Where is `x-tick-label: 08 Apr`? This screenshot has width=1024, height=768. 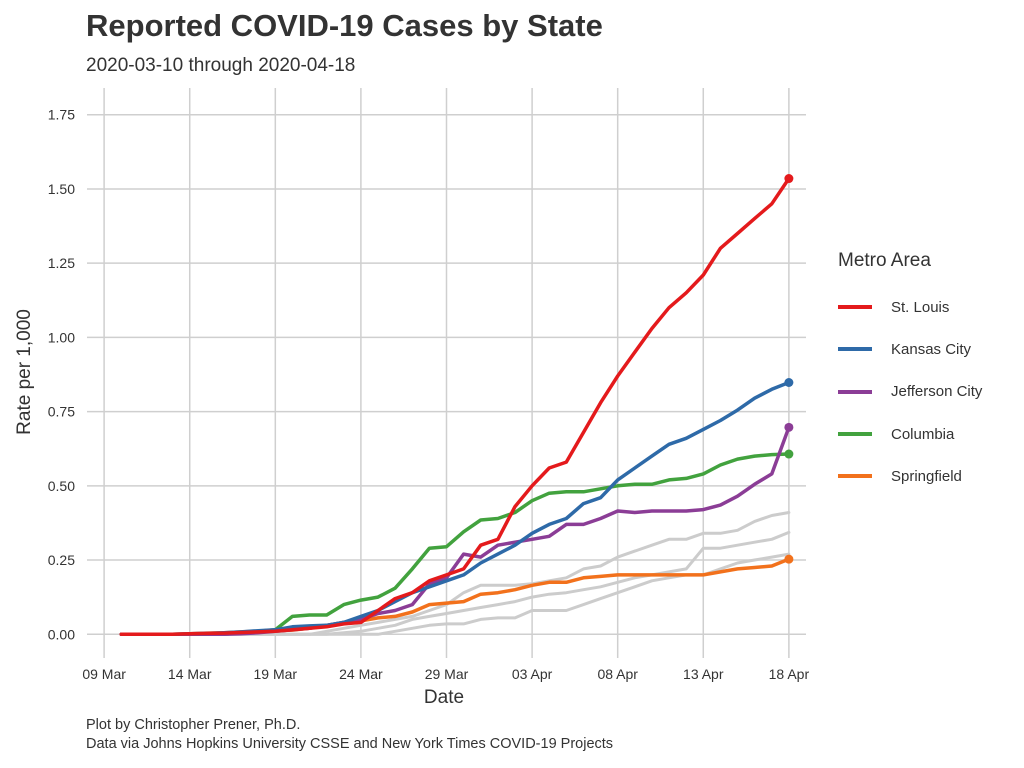 x-tick-label: 08 Apr is located at coordinates (617, 674).